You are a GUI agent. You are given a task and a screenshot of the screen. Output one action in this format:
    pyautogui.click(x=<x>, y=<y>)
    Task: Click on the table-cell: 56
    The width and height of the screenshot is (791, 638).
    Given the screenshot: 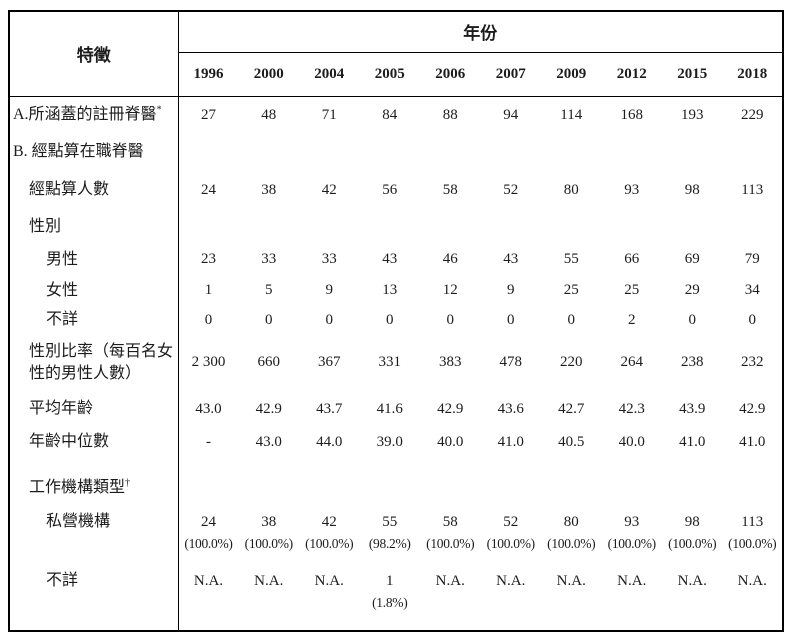 What is the action you would take?
    pyautogui.click(x=390, y=189)
    